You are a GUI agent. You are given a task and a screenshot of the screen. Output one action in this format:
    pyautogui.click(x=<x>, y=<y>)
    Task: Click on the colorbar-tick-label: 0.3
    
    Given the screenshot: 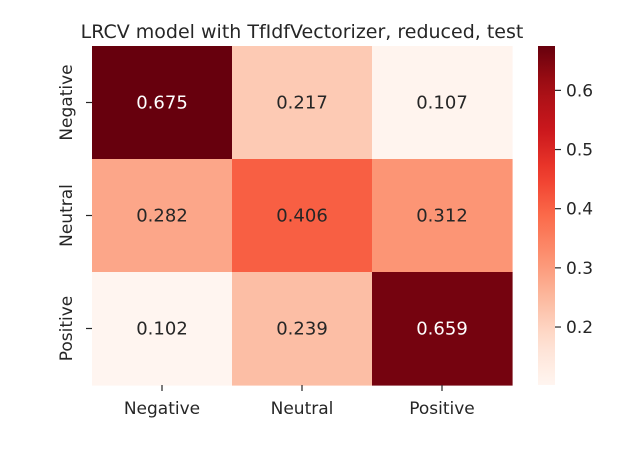 What is the action you would take?
    pyautogui.click(x=579, y=269)
    